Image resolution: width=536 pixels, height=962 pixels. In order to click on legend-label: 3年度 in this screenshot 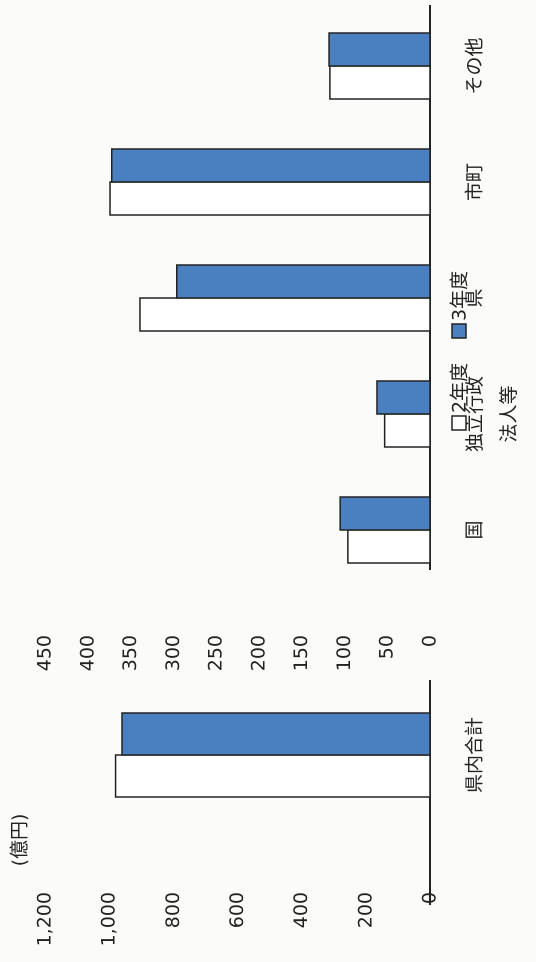, I will do `click(460, 296)`.